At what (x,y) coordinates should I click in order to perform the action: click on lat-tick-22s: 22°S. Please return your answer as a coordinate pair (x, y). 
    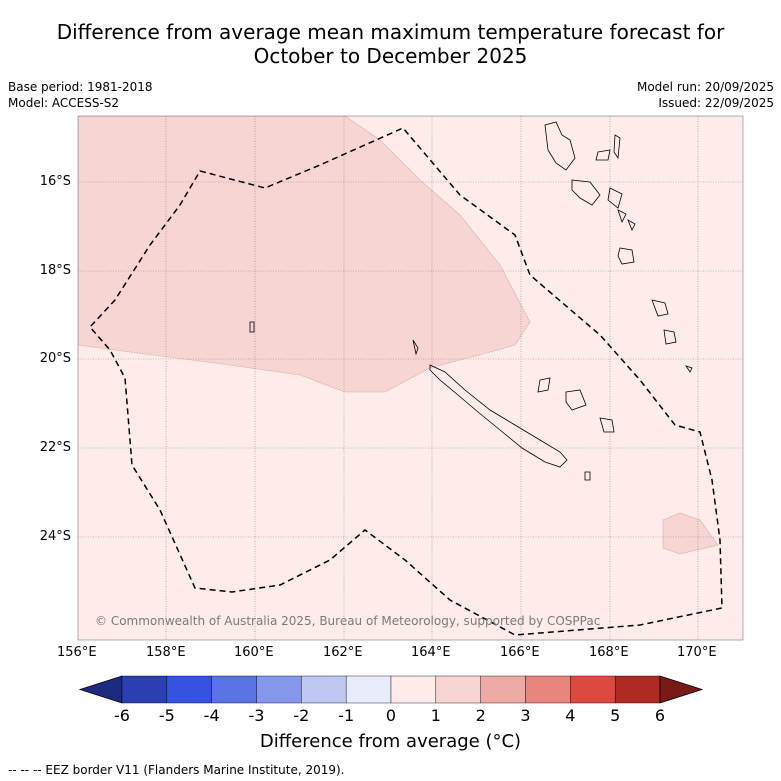
    Looking at the image, I should click on (55, 447).